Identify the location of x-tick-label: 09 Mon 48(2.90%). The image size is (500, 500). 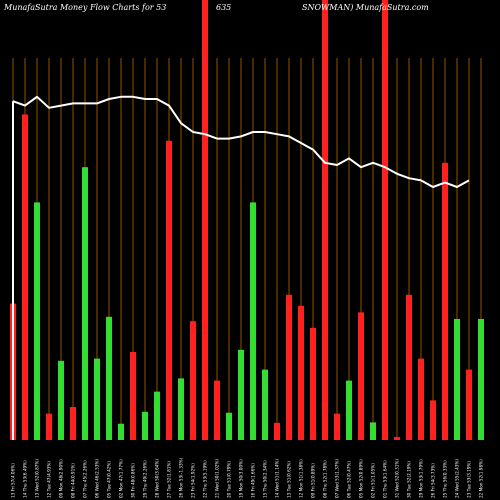
(61, 478).